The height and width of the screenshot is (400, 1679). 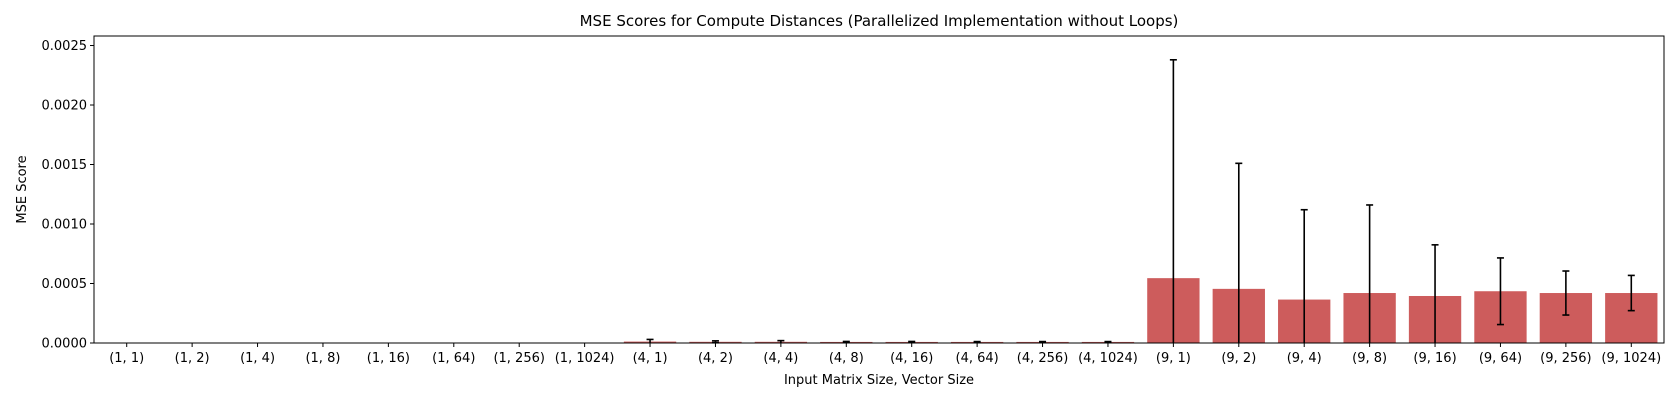 What do you see at coordinates (65, 284) in the screenshot?
I see `y-tick-label: 0.0005` at bounding box center [65, 284].